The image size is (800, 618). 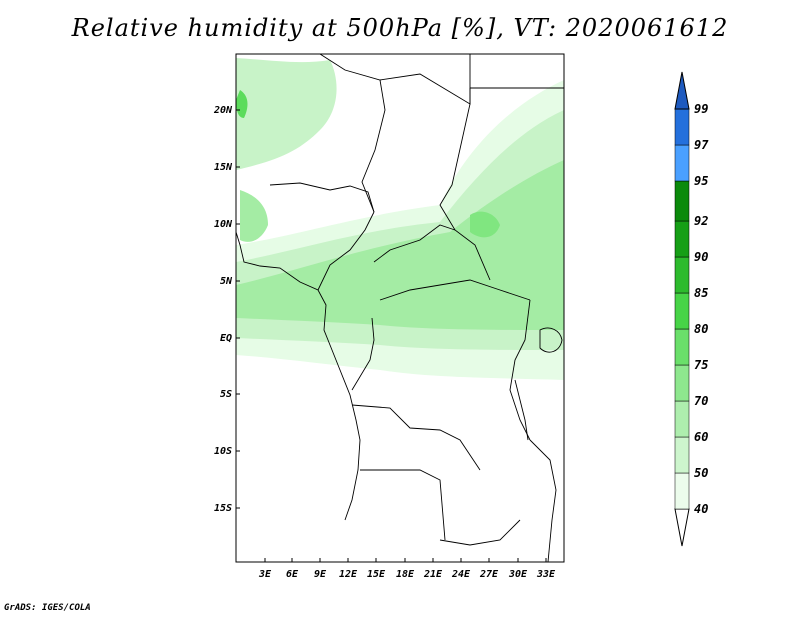 What do you see at coordinates (701, 145) in the screenshot?
I see `colorbar-label-97: 97` at bounding box center [701, 145].